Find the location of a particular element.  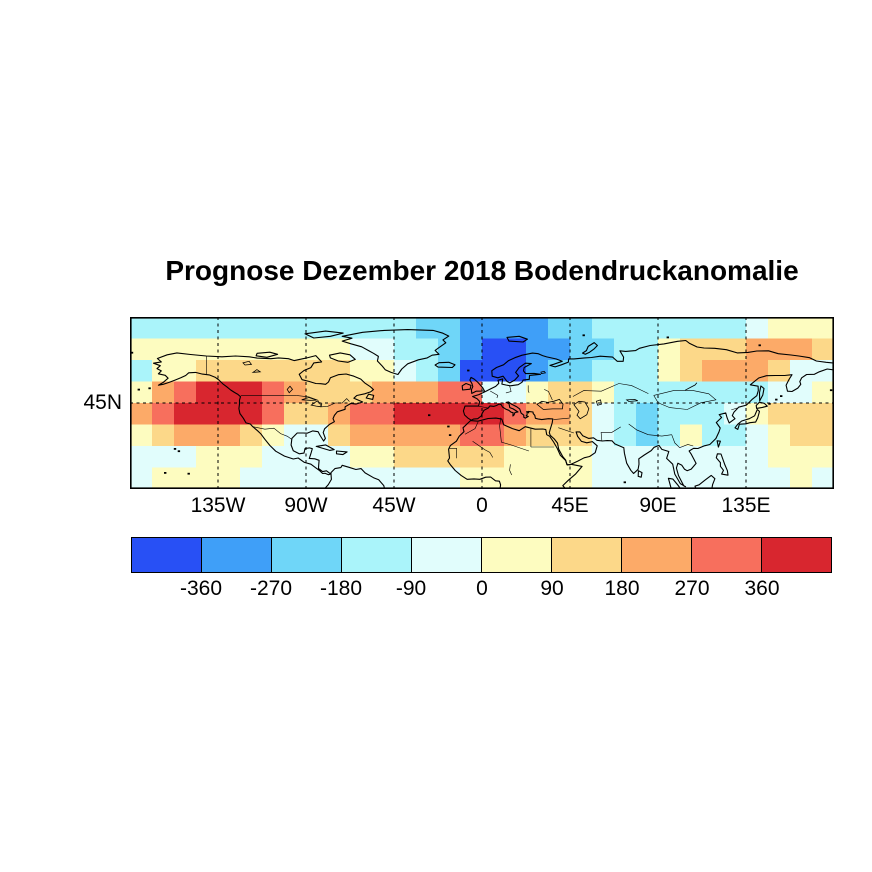

x-tick-90w: 90W is located at coordinates (306, 505).